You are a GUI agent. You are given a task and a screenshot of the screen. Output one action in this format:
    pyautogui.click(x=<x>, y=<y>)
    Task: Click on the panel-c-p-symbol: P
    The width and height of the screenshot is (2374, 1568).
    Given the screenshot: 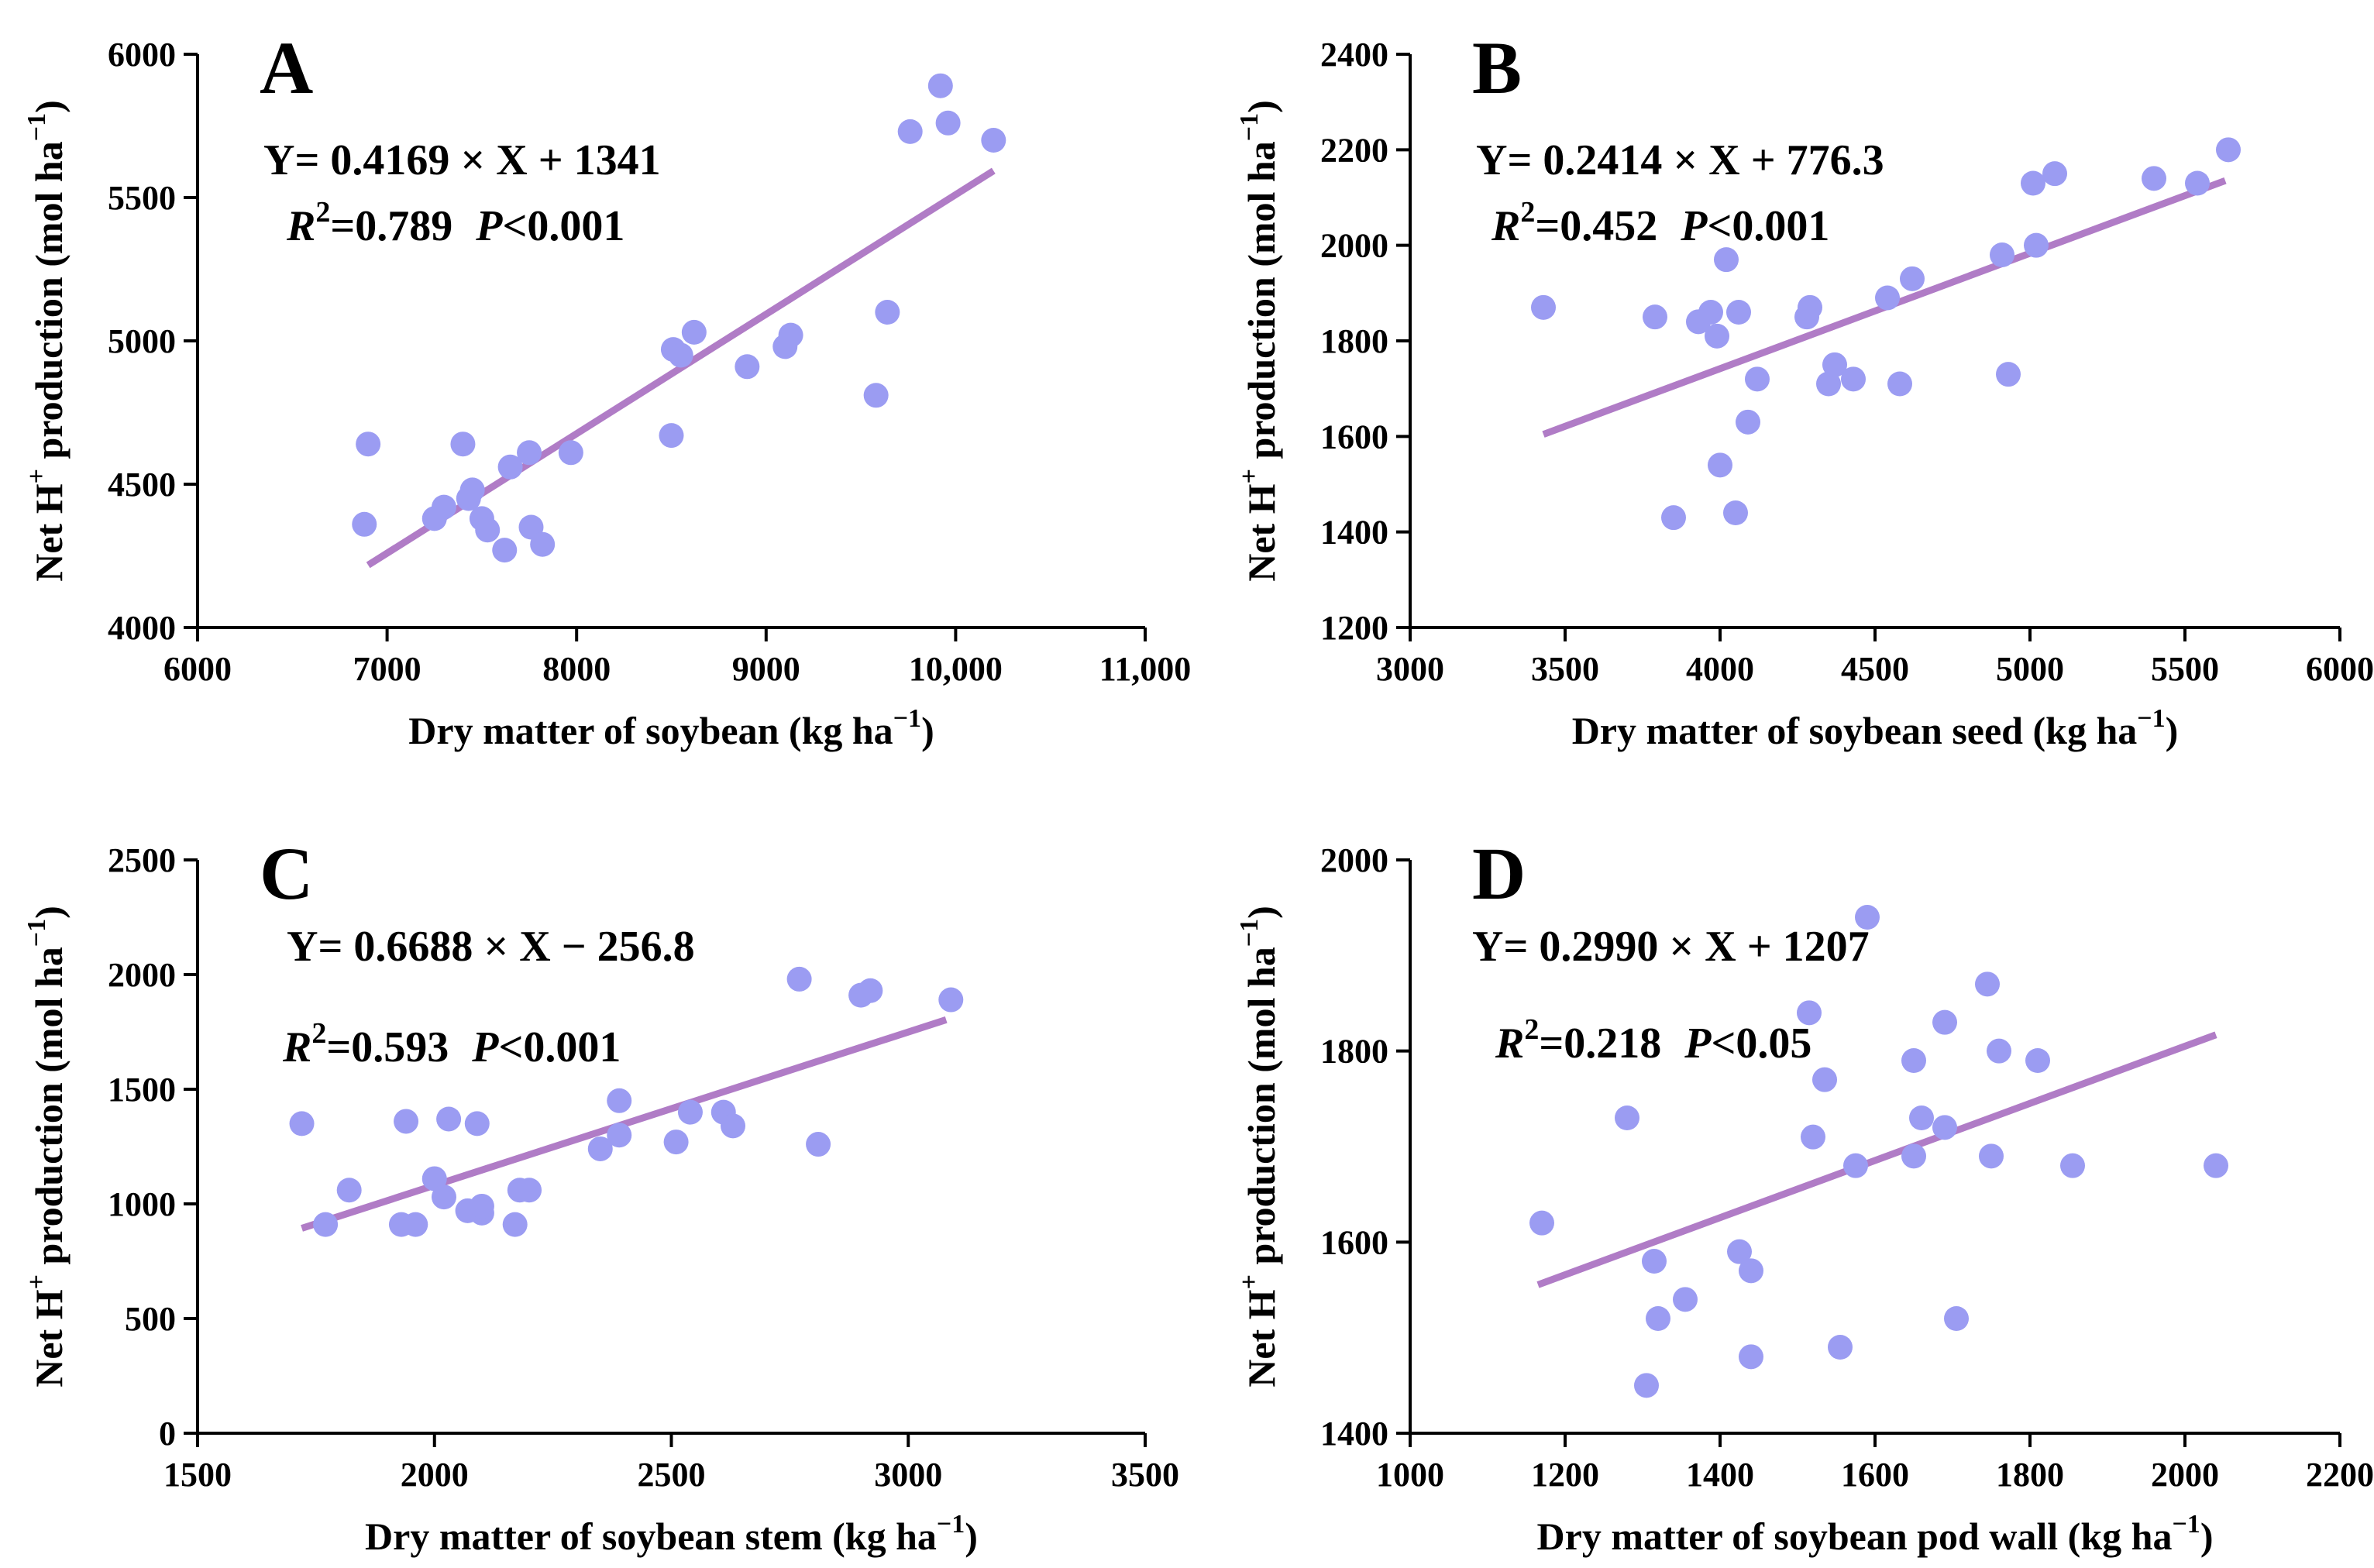 What is the action you would take?
    pyautogui.click(x=485, y=1047)
    